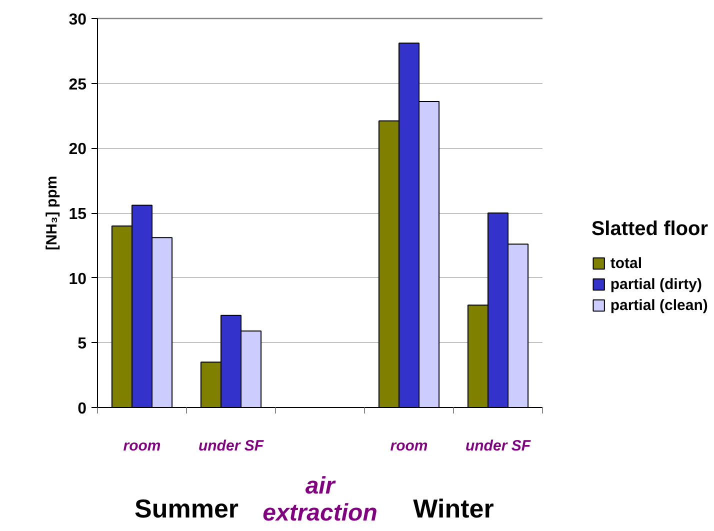  What do you see at coordinates (656, 284) in the screenshot?
I see `legend-label: partial (dirty)` at bounding box center [656, 284].